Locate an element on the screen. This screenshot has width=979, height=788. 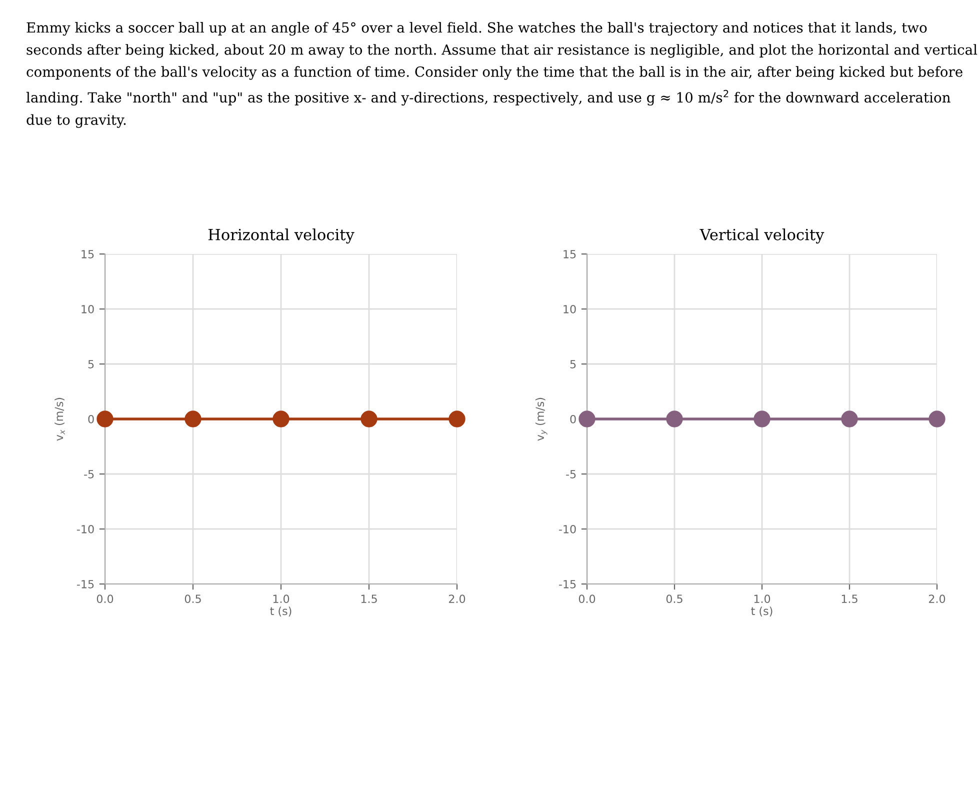
text: Emmy kicks a soccer ball up at an angle of 45° over a level field. She watches the ball's trajectory and notices that it lands, two seconds after being kicked, about 20 m away to the north. Assume that air resistance is negligible, and plot the horizontal and vertical components of the ball's velocity as a function of time. Consider only the time that the ball is in the air, after being kicked but before landing. Take "north" and "up" as the positive x- and y-directions, respectively, and use g ≈ 10 m/s$^{2}$ for the downward acceleration due to gravity. is located at coordinates (502, 75).